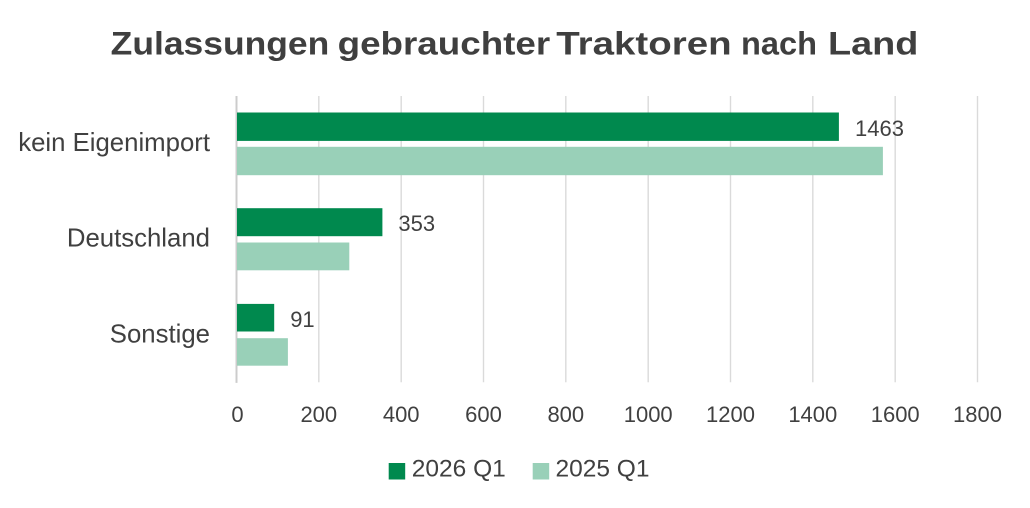 This screenshot has width=1030, height=508. I want to click on svg-text: 600, so click(483, 414).